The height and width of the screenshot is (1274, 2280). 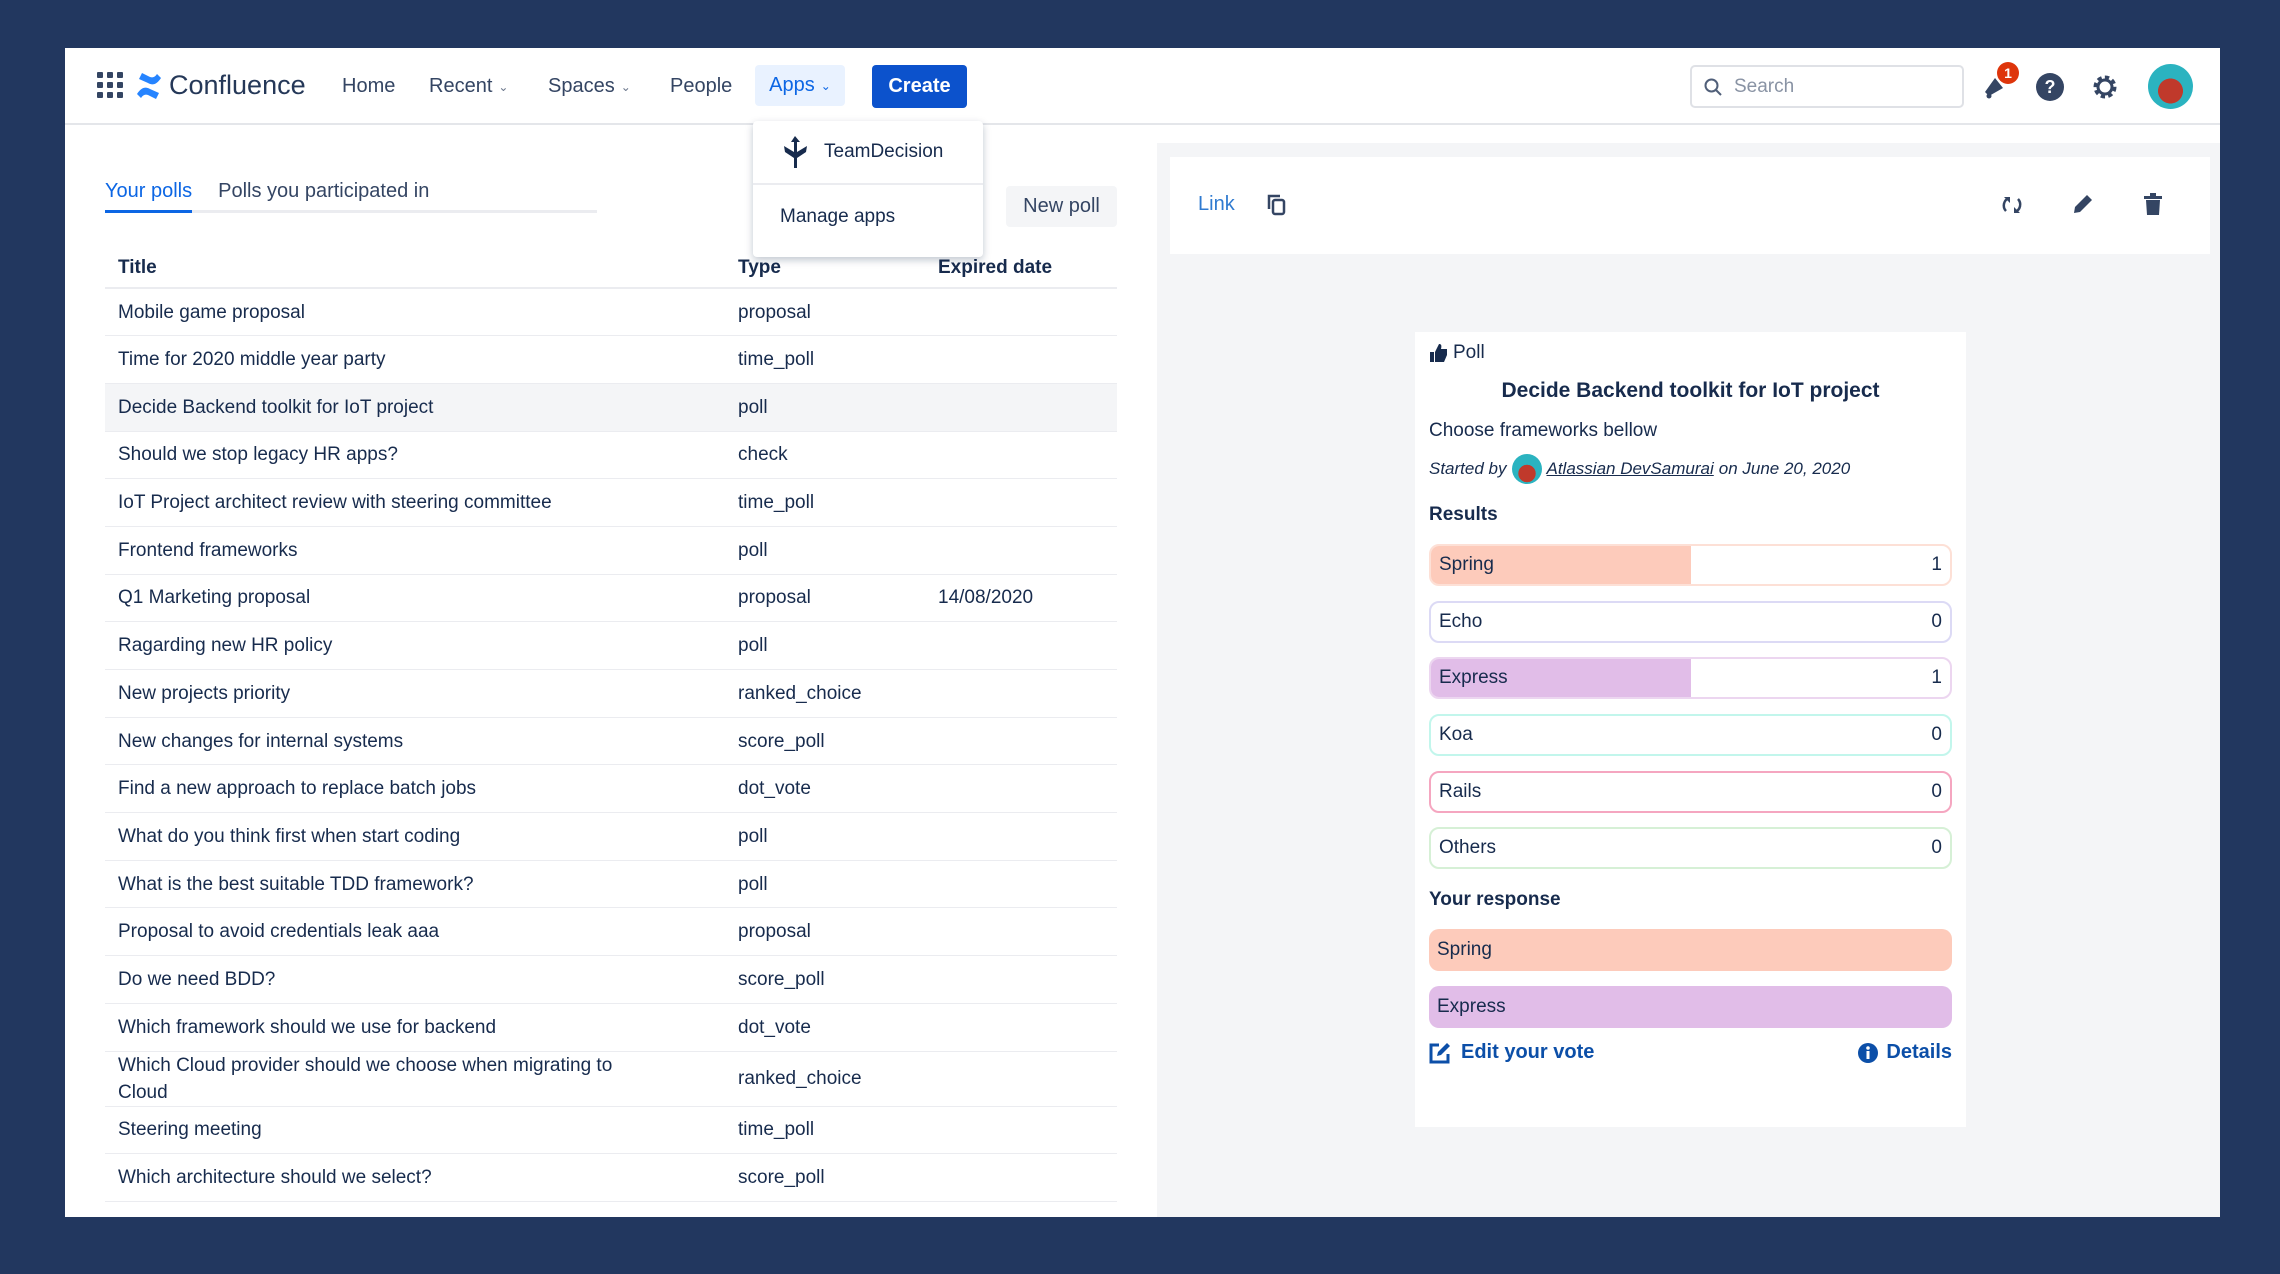 What do you see at coordinates (1511, 1052) in the screenshot?
I see `edit-vote-link: Edit your vote` at bounding box center [1511, 1052].